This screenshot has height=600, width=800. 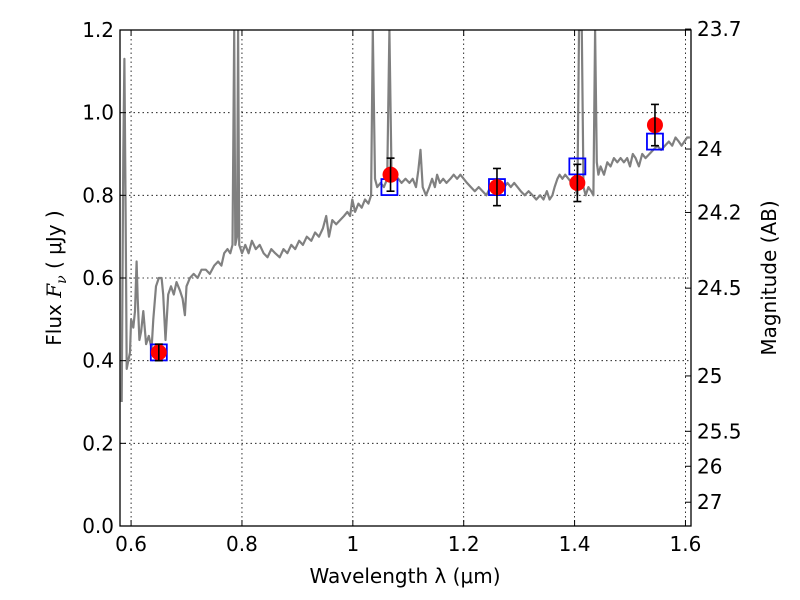 What do you see at coordinates (98, 443) in the screenshot?
I see `y-tick-label: 0.2` at bounding box center [98, 443].